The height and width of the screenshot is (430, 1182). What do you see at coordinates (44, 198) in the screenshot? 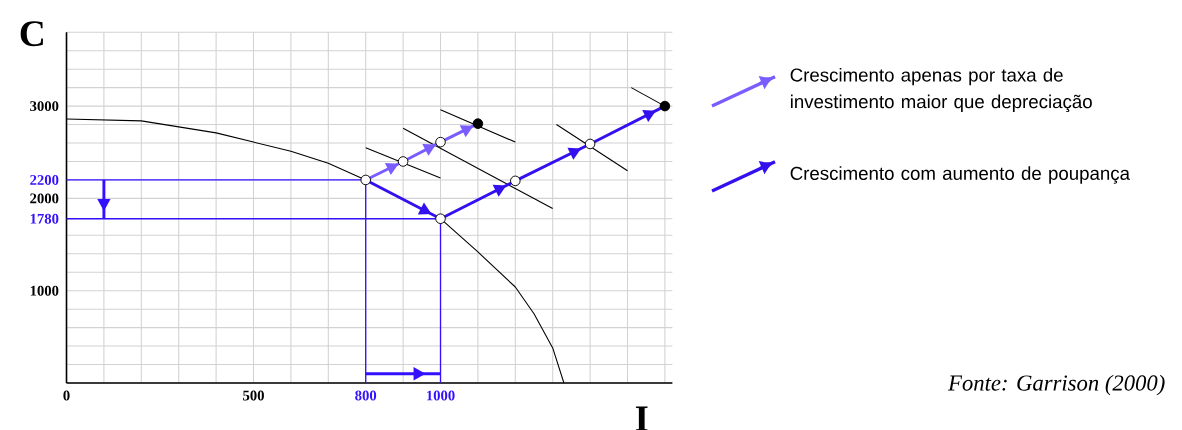
I see `y-tick-label: 2000` at bounding box center [44, 198].